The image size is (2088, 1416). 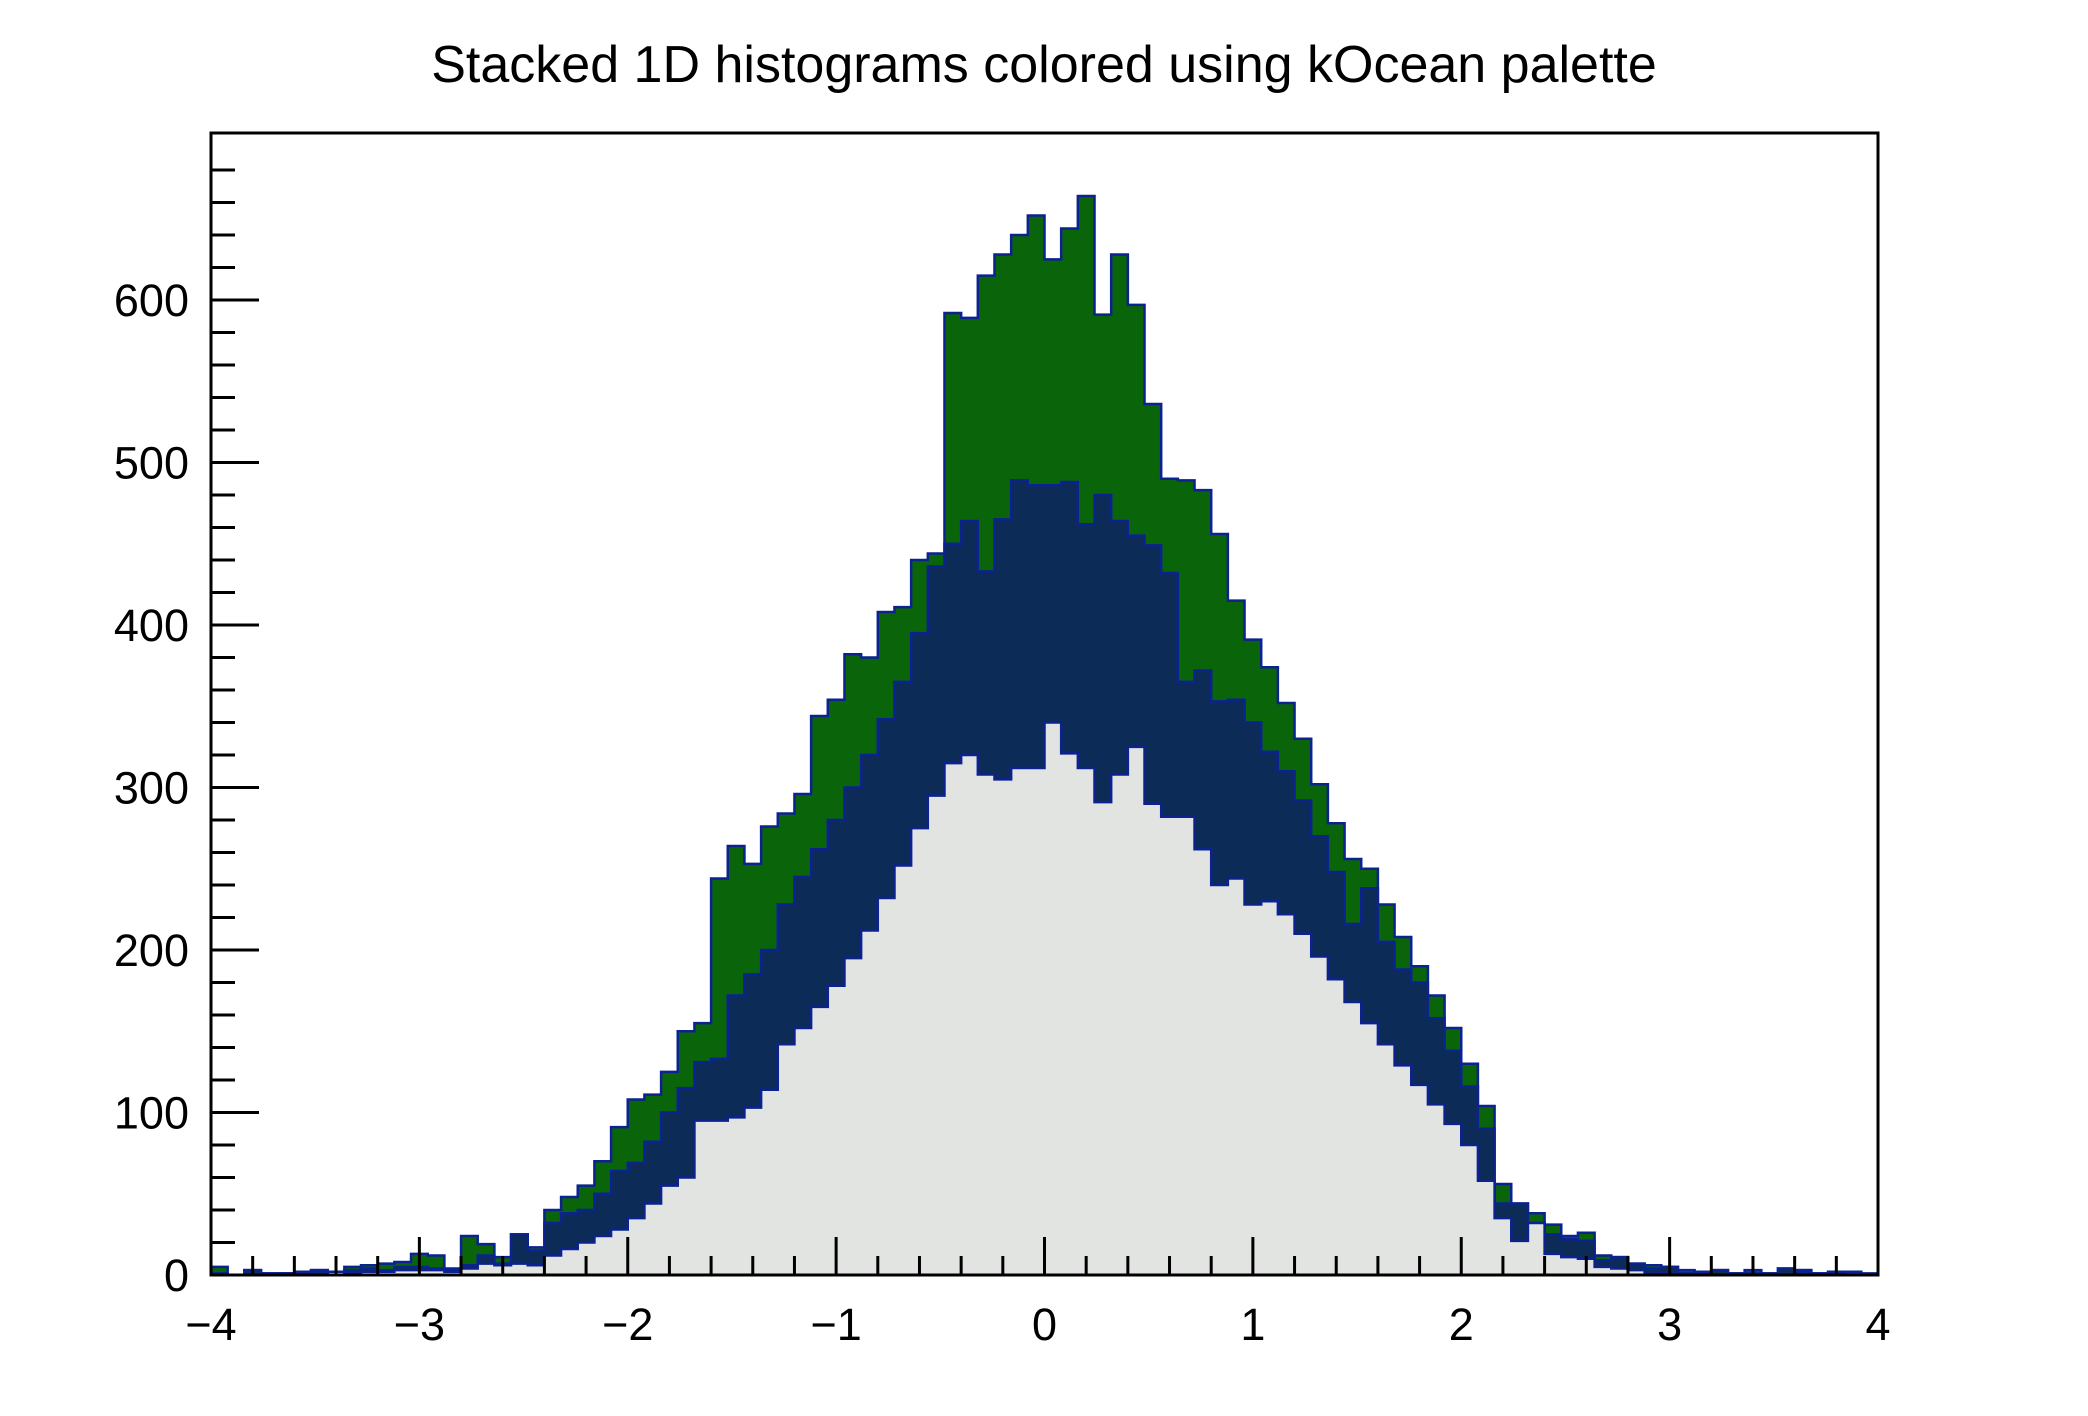 What do you see at coordinates (1669, 1324) in the screenshot?
I see `x-tick-label: 3` at bounding box center [1669, 1324].